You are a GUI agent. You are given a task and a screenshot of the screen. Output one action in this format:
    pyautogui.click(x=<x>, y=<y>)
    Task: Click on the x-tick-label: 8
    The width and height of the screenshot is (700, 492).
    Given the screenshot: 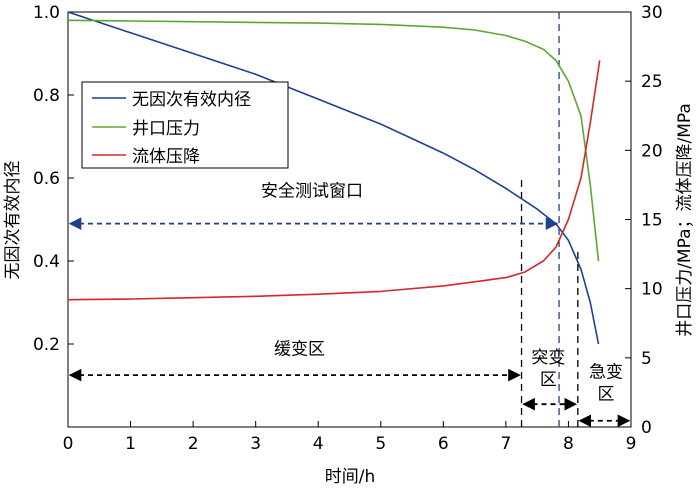 What is the action you would take?
    pyautogui.click(x=568, y=444)
    